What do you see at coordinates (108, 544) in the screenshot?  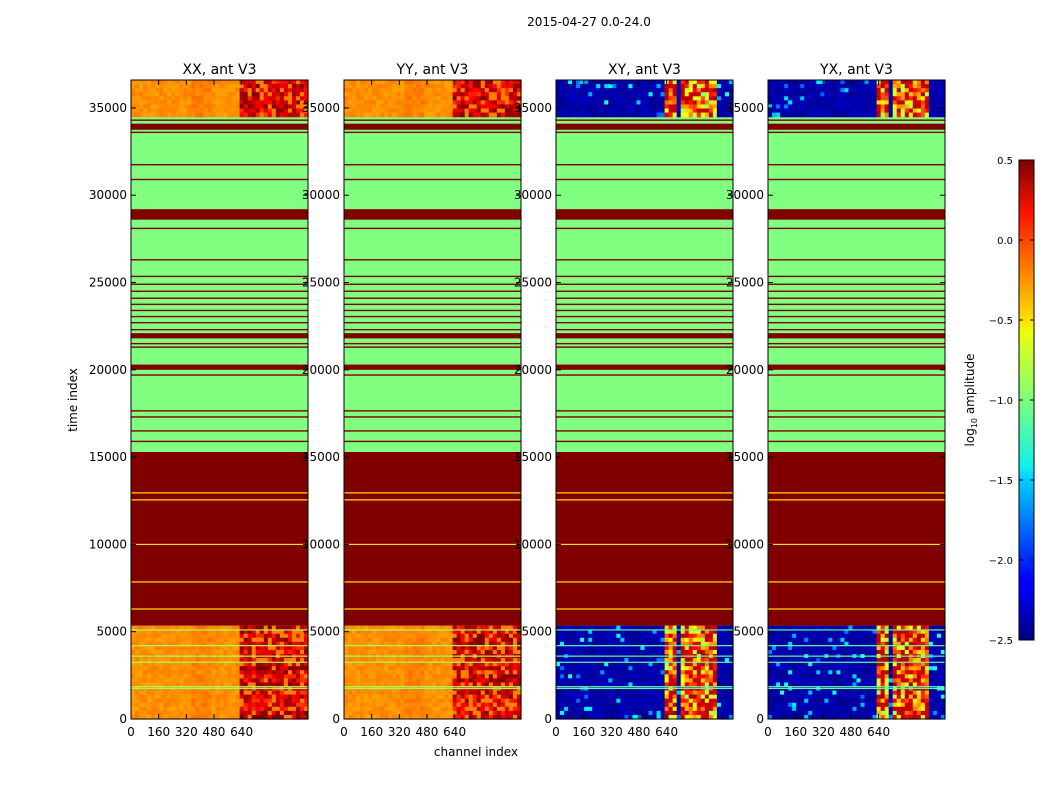 I see `y-tick-label: 10000` at bounding box center [108, 544].